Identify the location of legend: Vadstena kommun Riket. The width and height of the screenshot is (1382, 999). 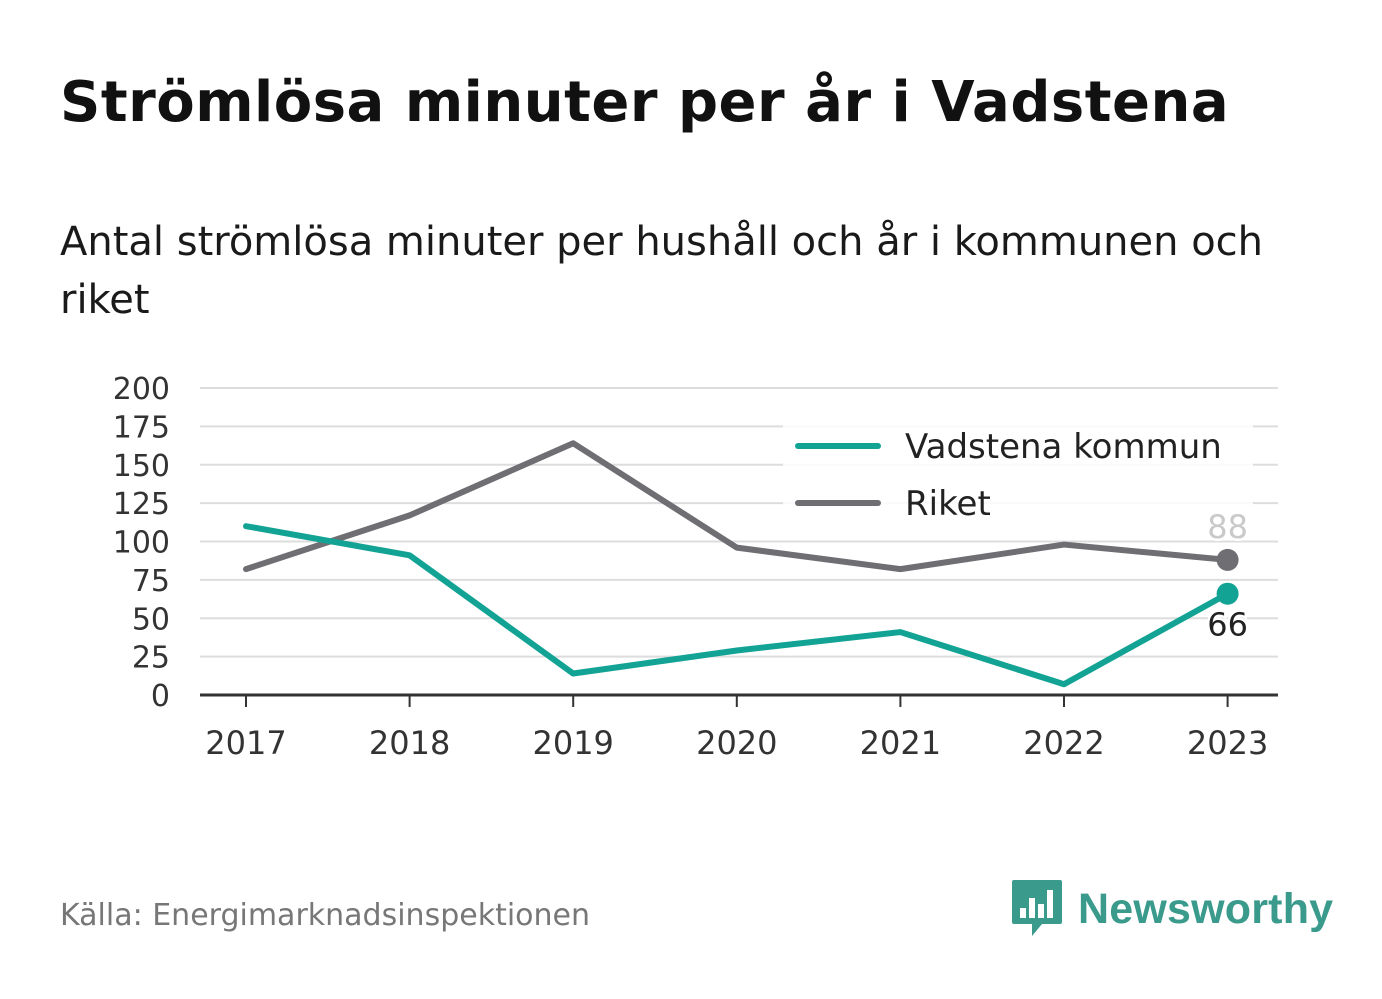
(1018, 476).